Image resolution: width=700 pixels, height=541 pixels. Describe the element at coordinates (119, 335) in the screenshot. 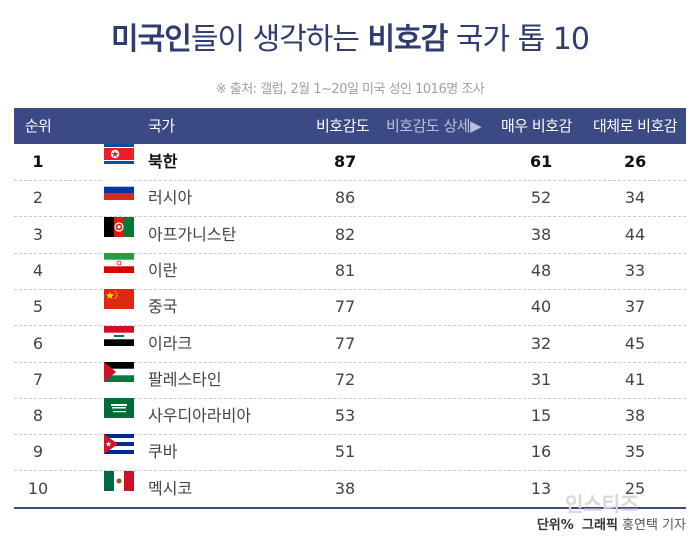

I see `iraq-flag-icon` at that location.